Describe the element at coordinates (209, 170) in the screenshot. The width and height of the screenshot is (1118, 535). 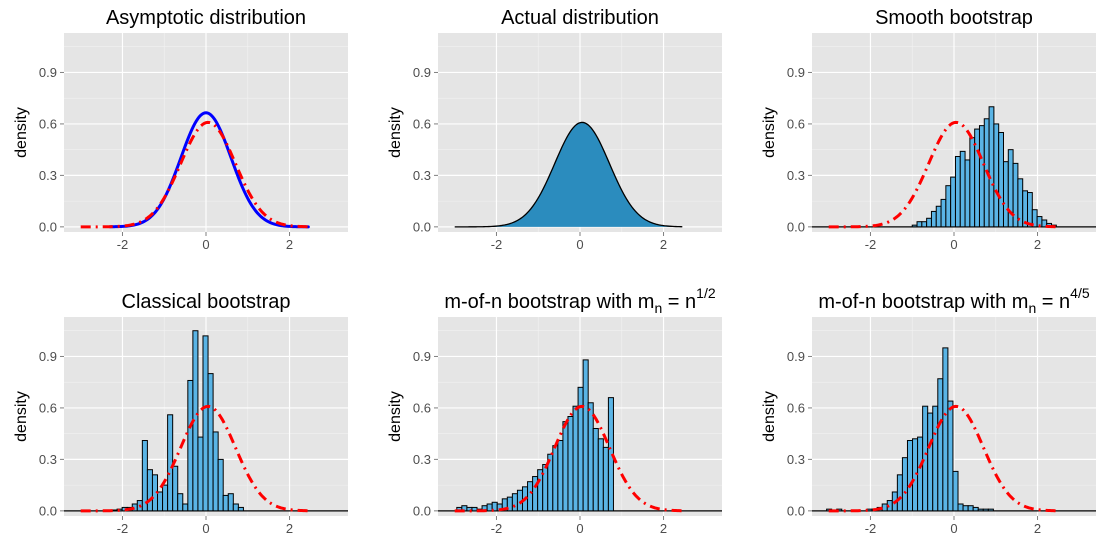
I see `density-curve` at that location.